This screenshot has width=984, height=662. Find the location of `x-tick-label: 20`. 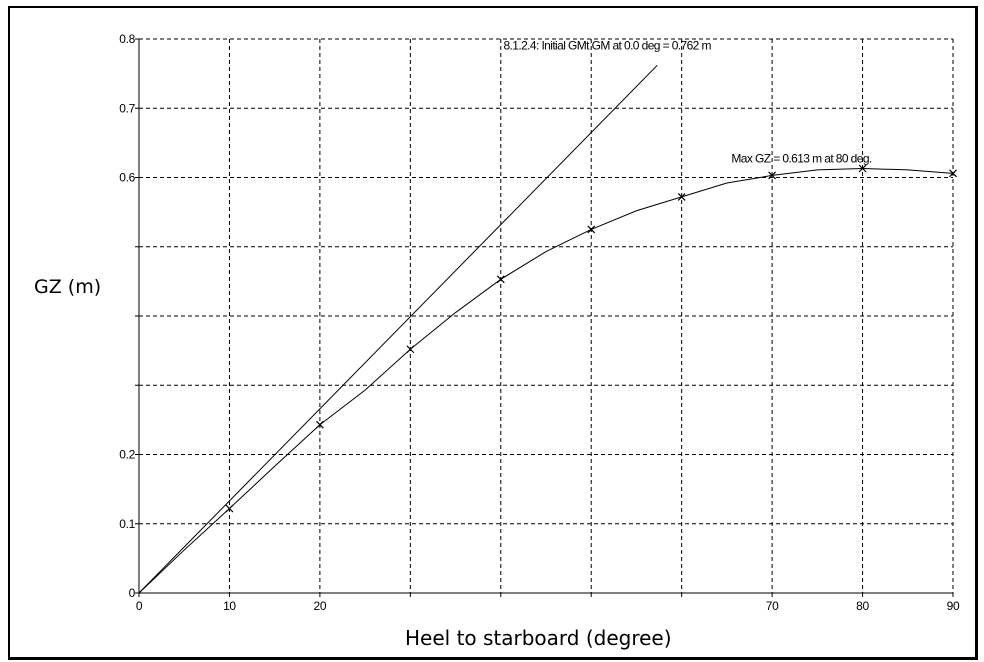

x-tick-label: 20 is located at coordinates (320, 606).